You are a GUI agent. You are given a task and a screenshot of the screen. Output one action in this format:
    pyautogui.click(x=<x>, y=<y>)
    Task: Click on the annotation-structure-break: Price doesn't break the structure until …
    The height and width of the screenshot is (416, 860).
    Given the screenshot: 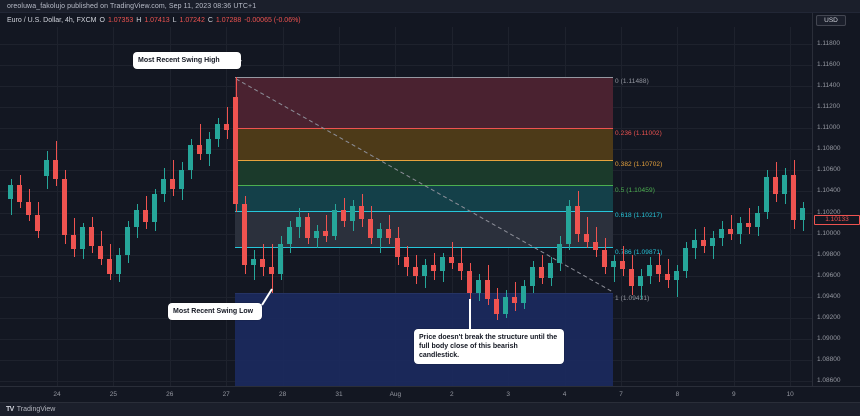 What is the action you would take?
    pyautogui.click(x=489, y=346)
    